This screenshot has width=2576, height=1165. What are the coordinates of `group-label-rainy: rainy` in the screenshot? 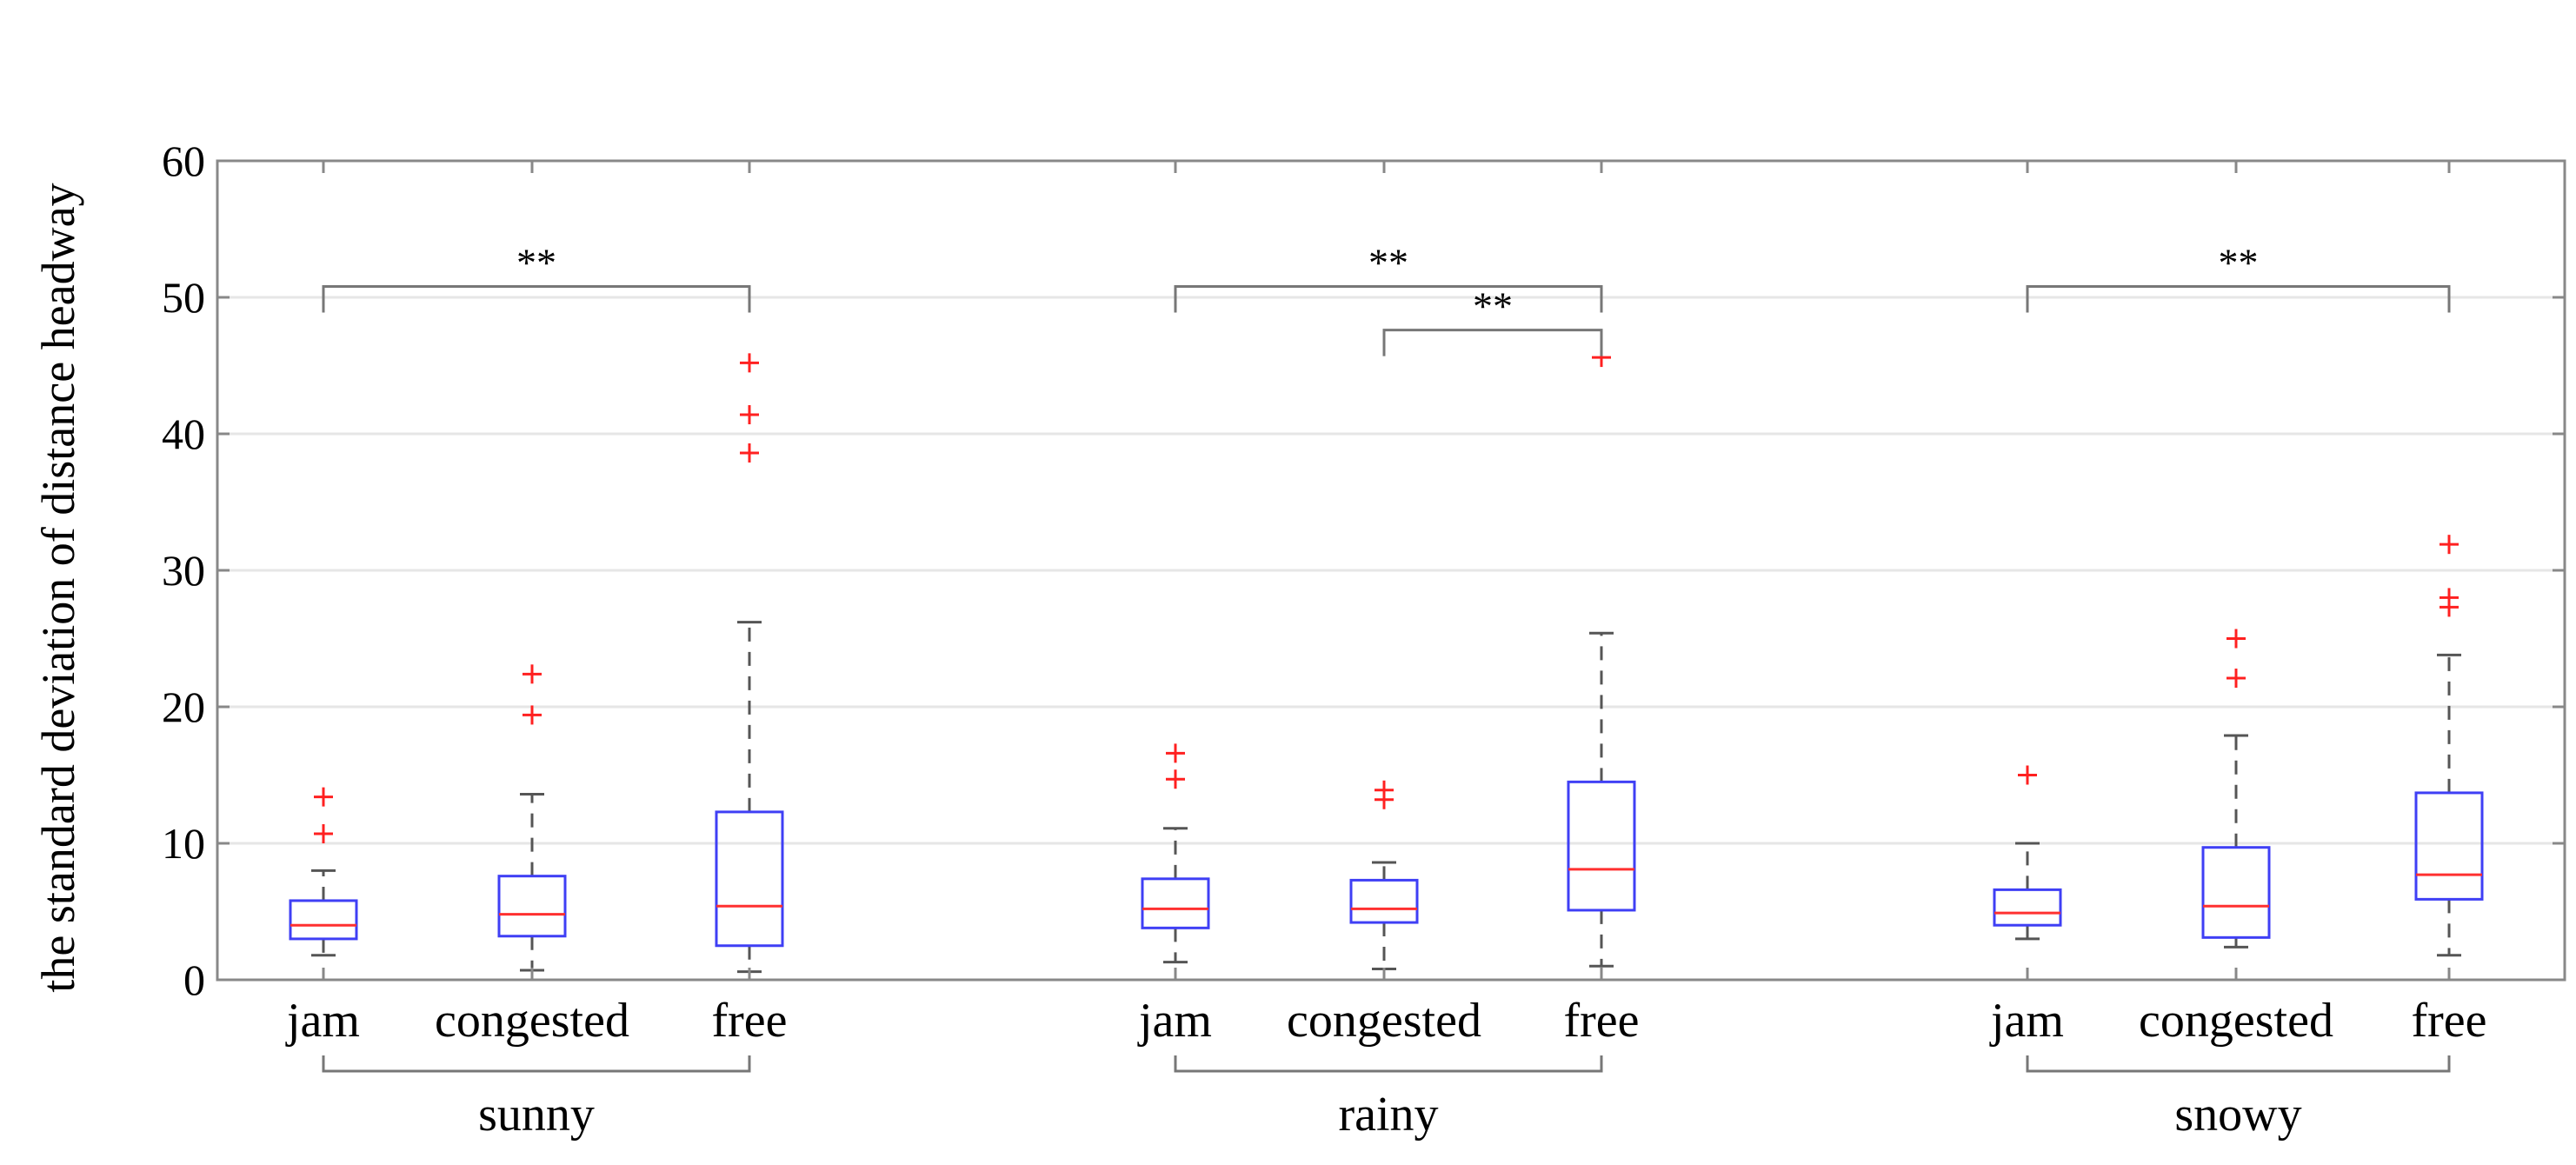 It's located at (1388, 1115).